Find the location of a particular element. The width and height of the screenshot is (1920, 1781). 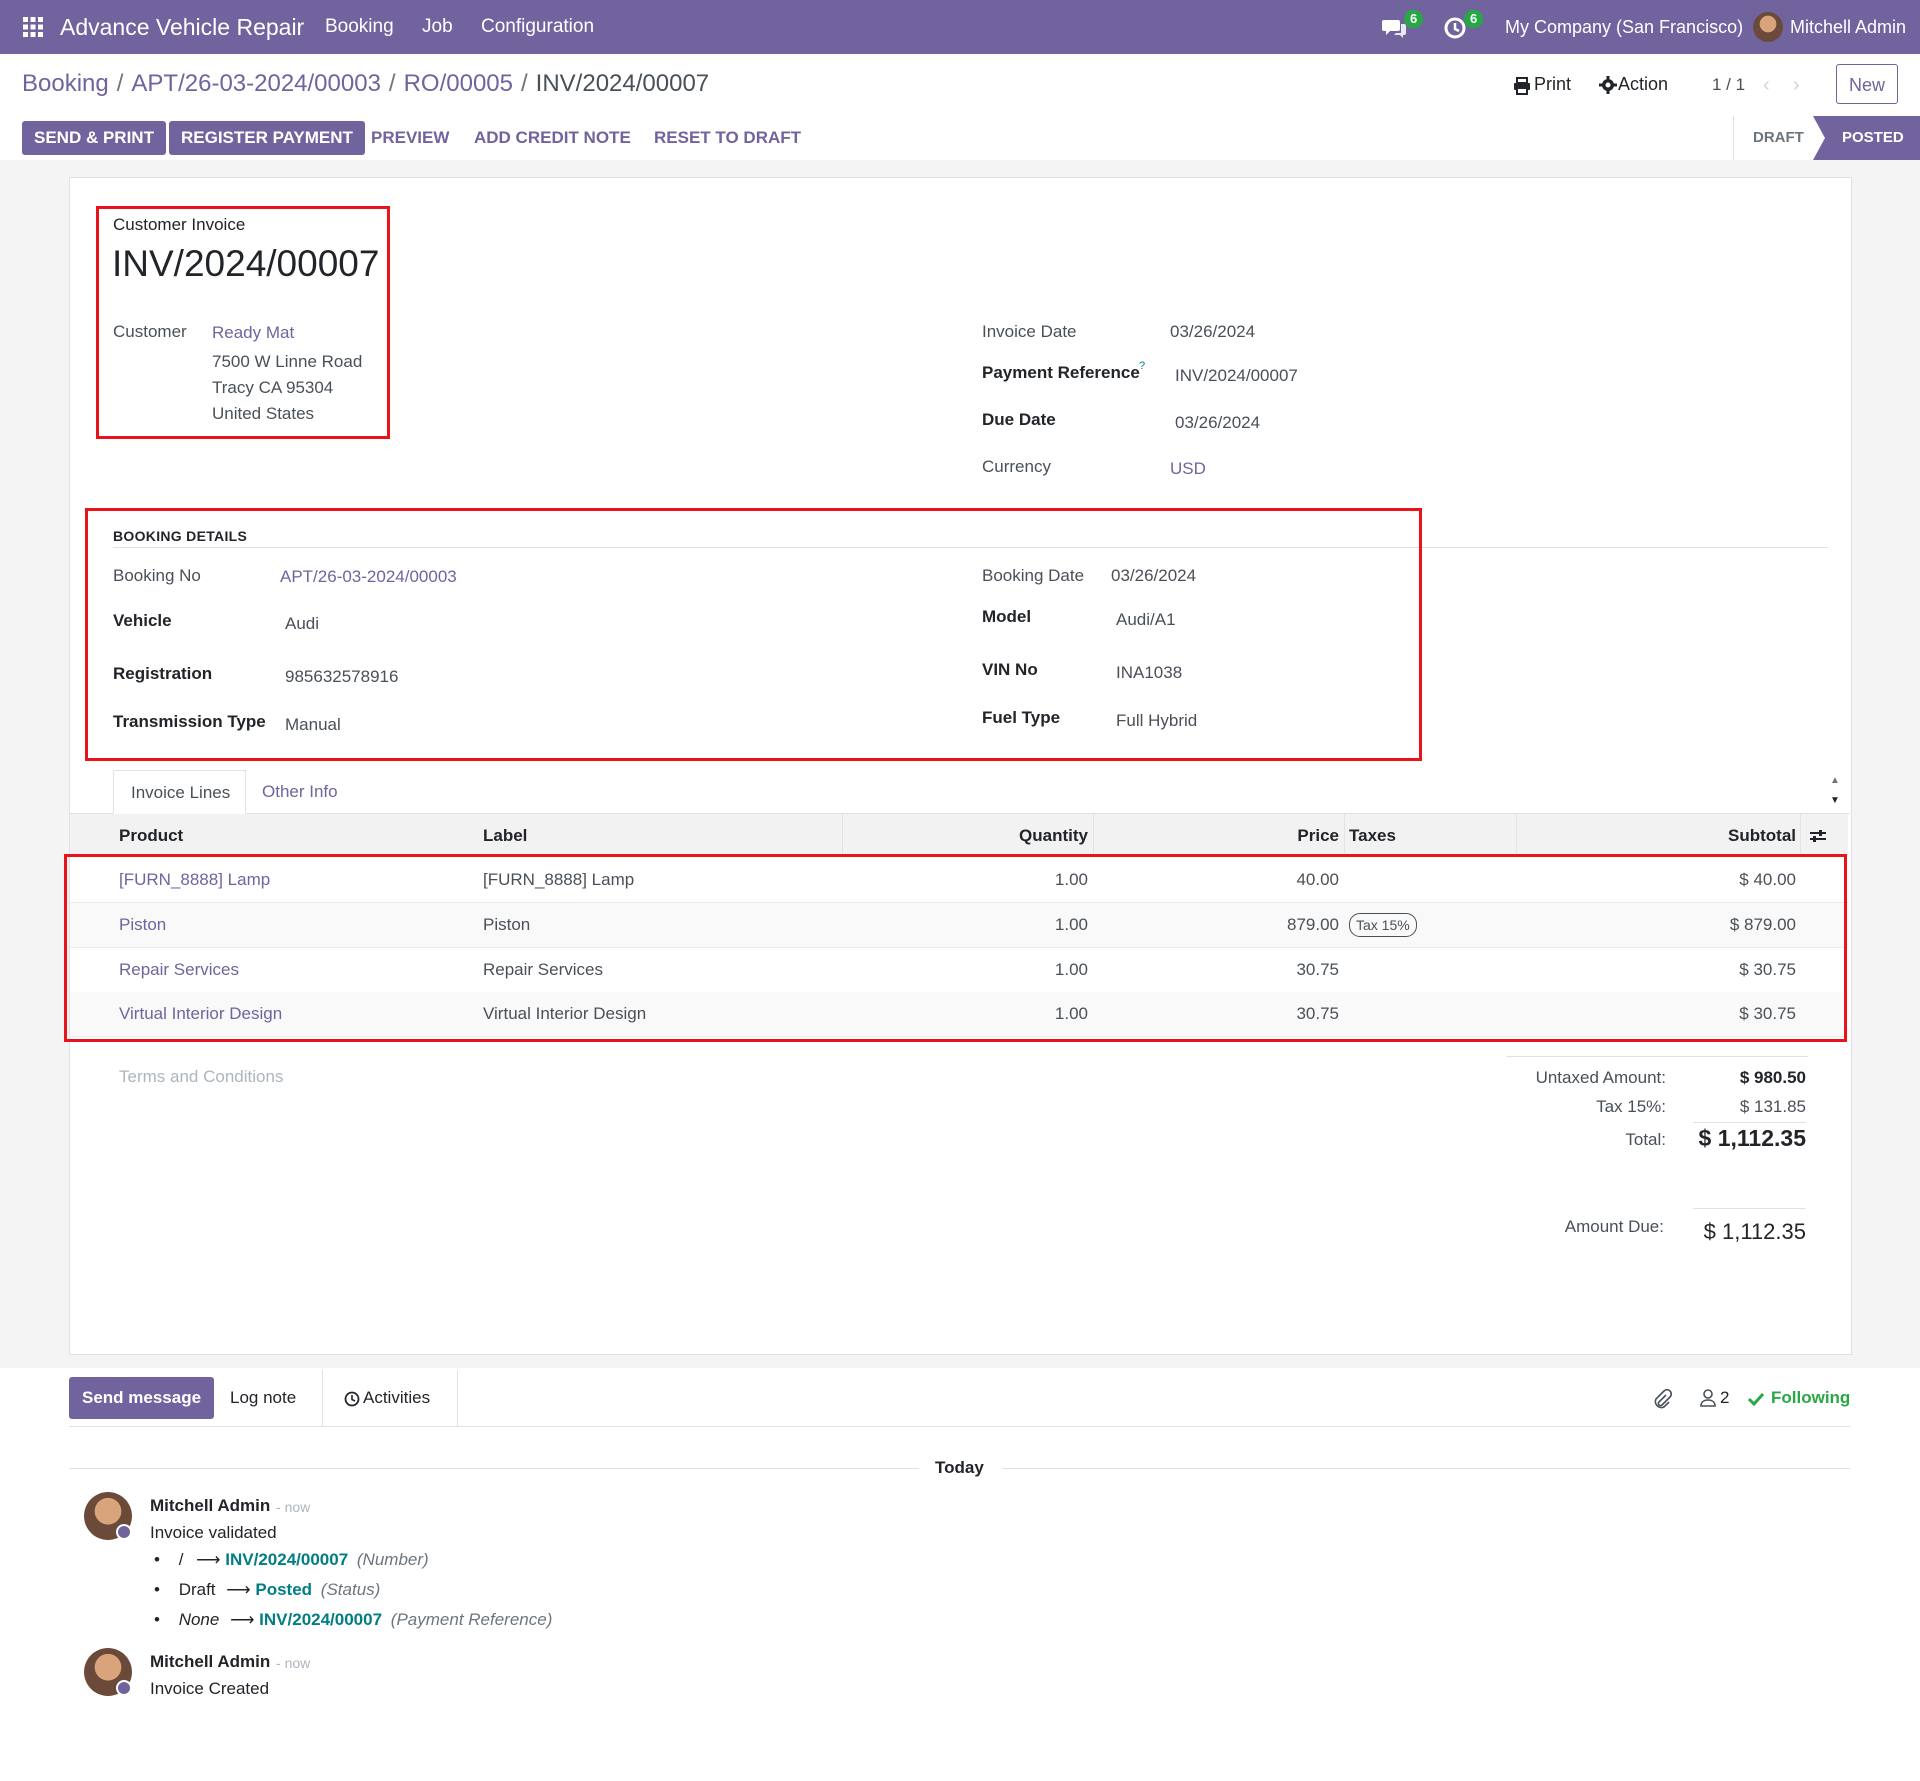

customer-address-line2: Tracy CA 95304 is located at coordinates (273, 387).